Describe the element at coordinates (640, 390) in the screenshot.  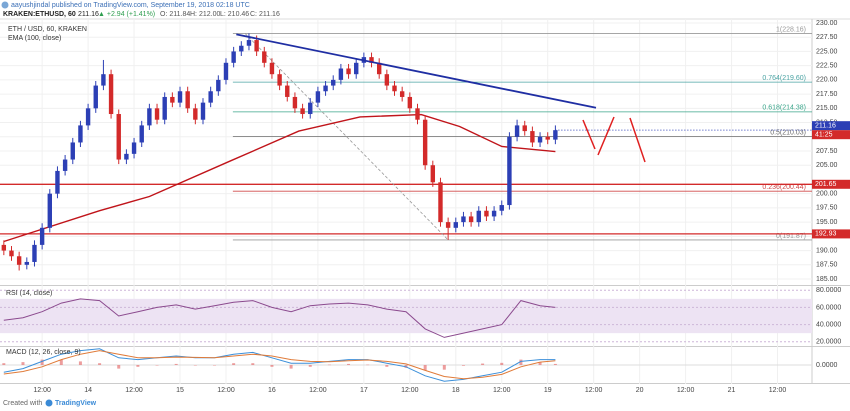
I see `x-tick-label: 20` at that location.